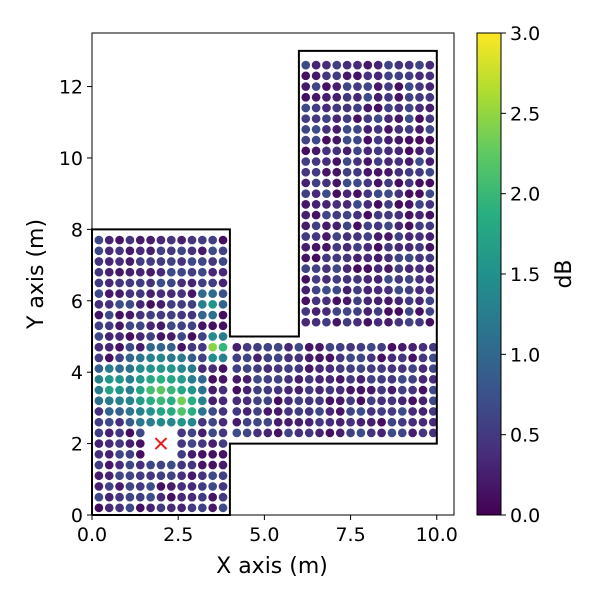  Describe the element at coordinates (525, 34) in the screenshot. I see `tick-label: 3.0` at that location.